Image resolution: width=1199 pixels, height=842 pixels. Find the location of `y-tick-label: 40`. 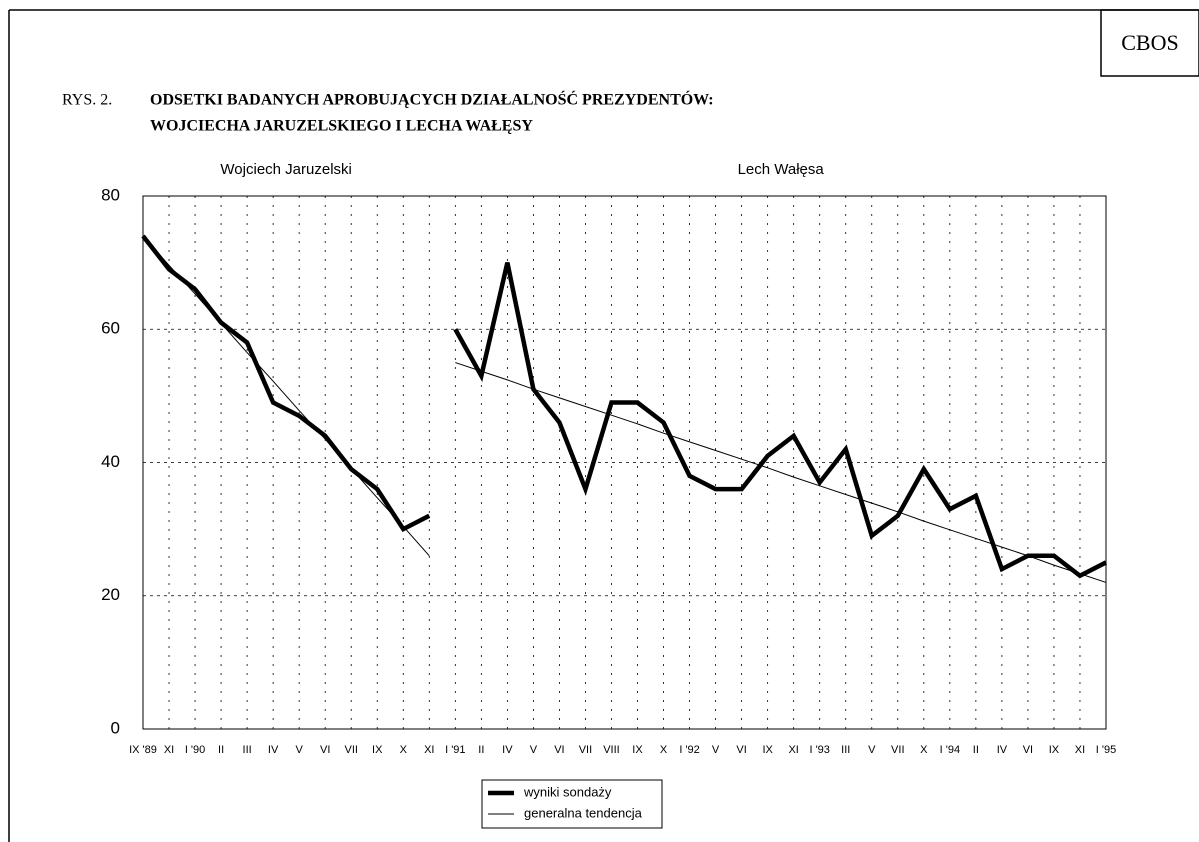

y-tick-label: 40 is located at coordinates (110, 461).